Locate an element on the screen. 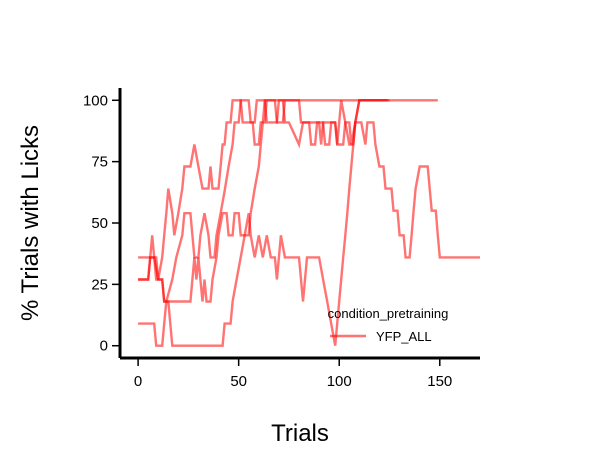 The width and height of the screenshot is (600, 450). y-tick-label: 50 is located at coordinates (99, 223).